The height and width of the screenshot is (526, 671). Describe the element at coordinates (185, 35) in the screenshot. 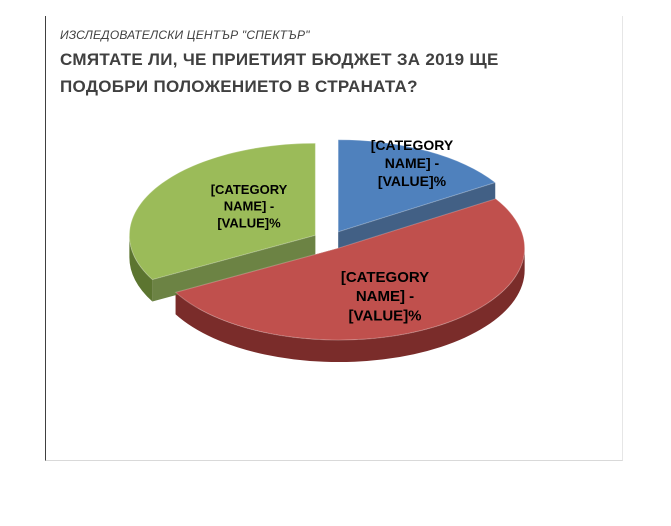

I see `chart-subtitle: ИЗСЛЕДОВАТЕЛСКИ ЦЕНТЪР "СПЕКТЪР"` at that location.